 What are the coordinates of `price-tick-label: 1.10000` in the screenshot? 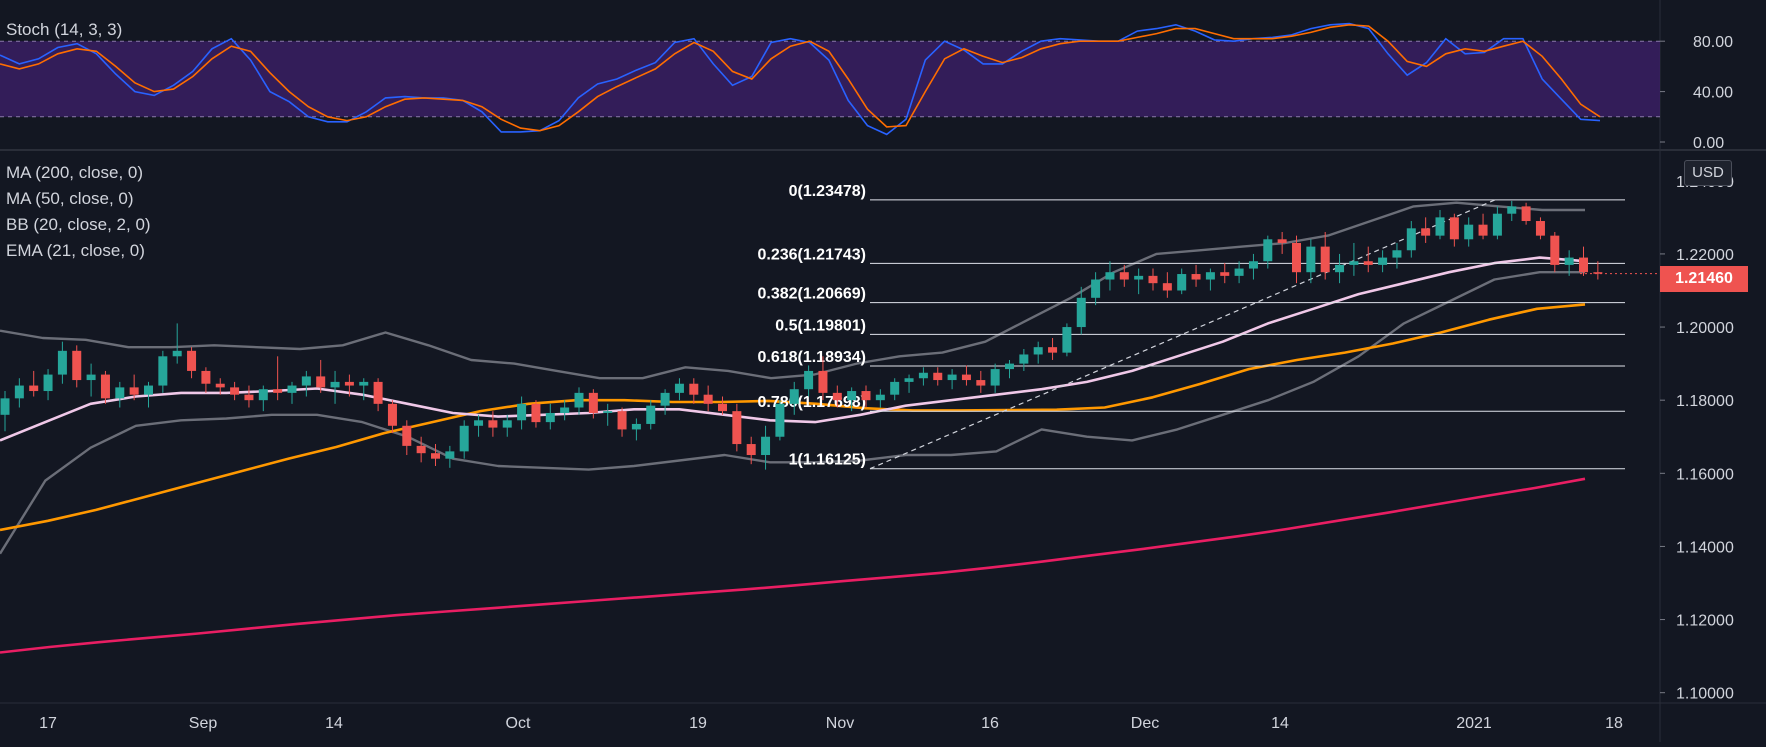 It's located at (1705, 694).